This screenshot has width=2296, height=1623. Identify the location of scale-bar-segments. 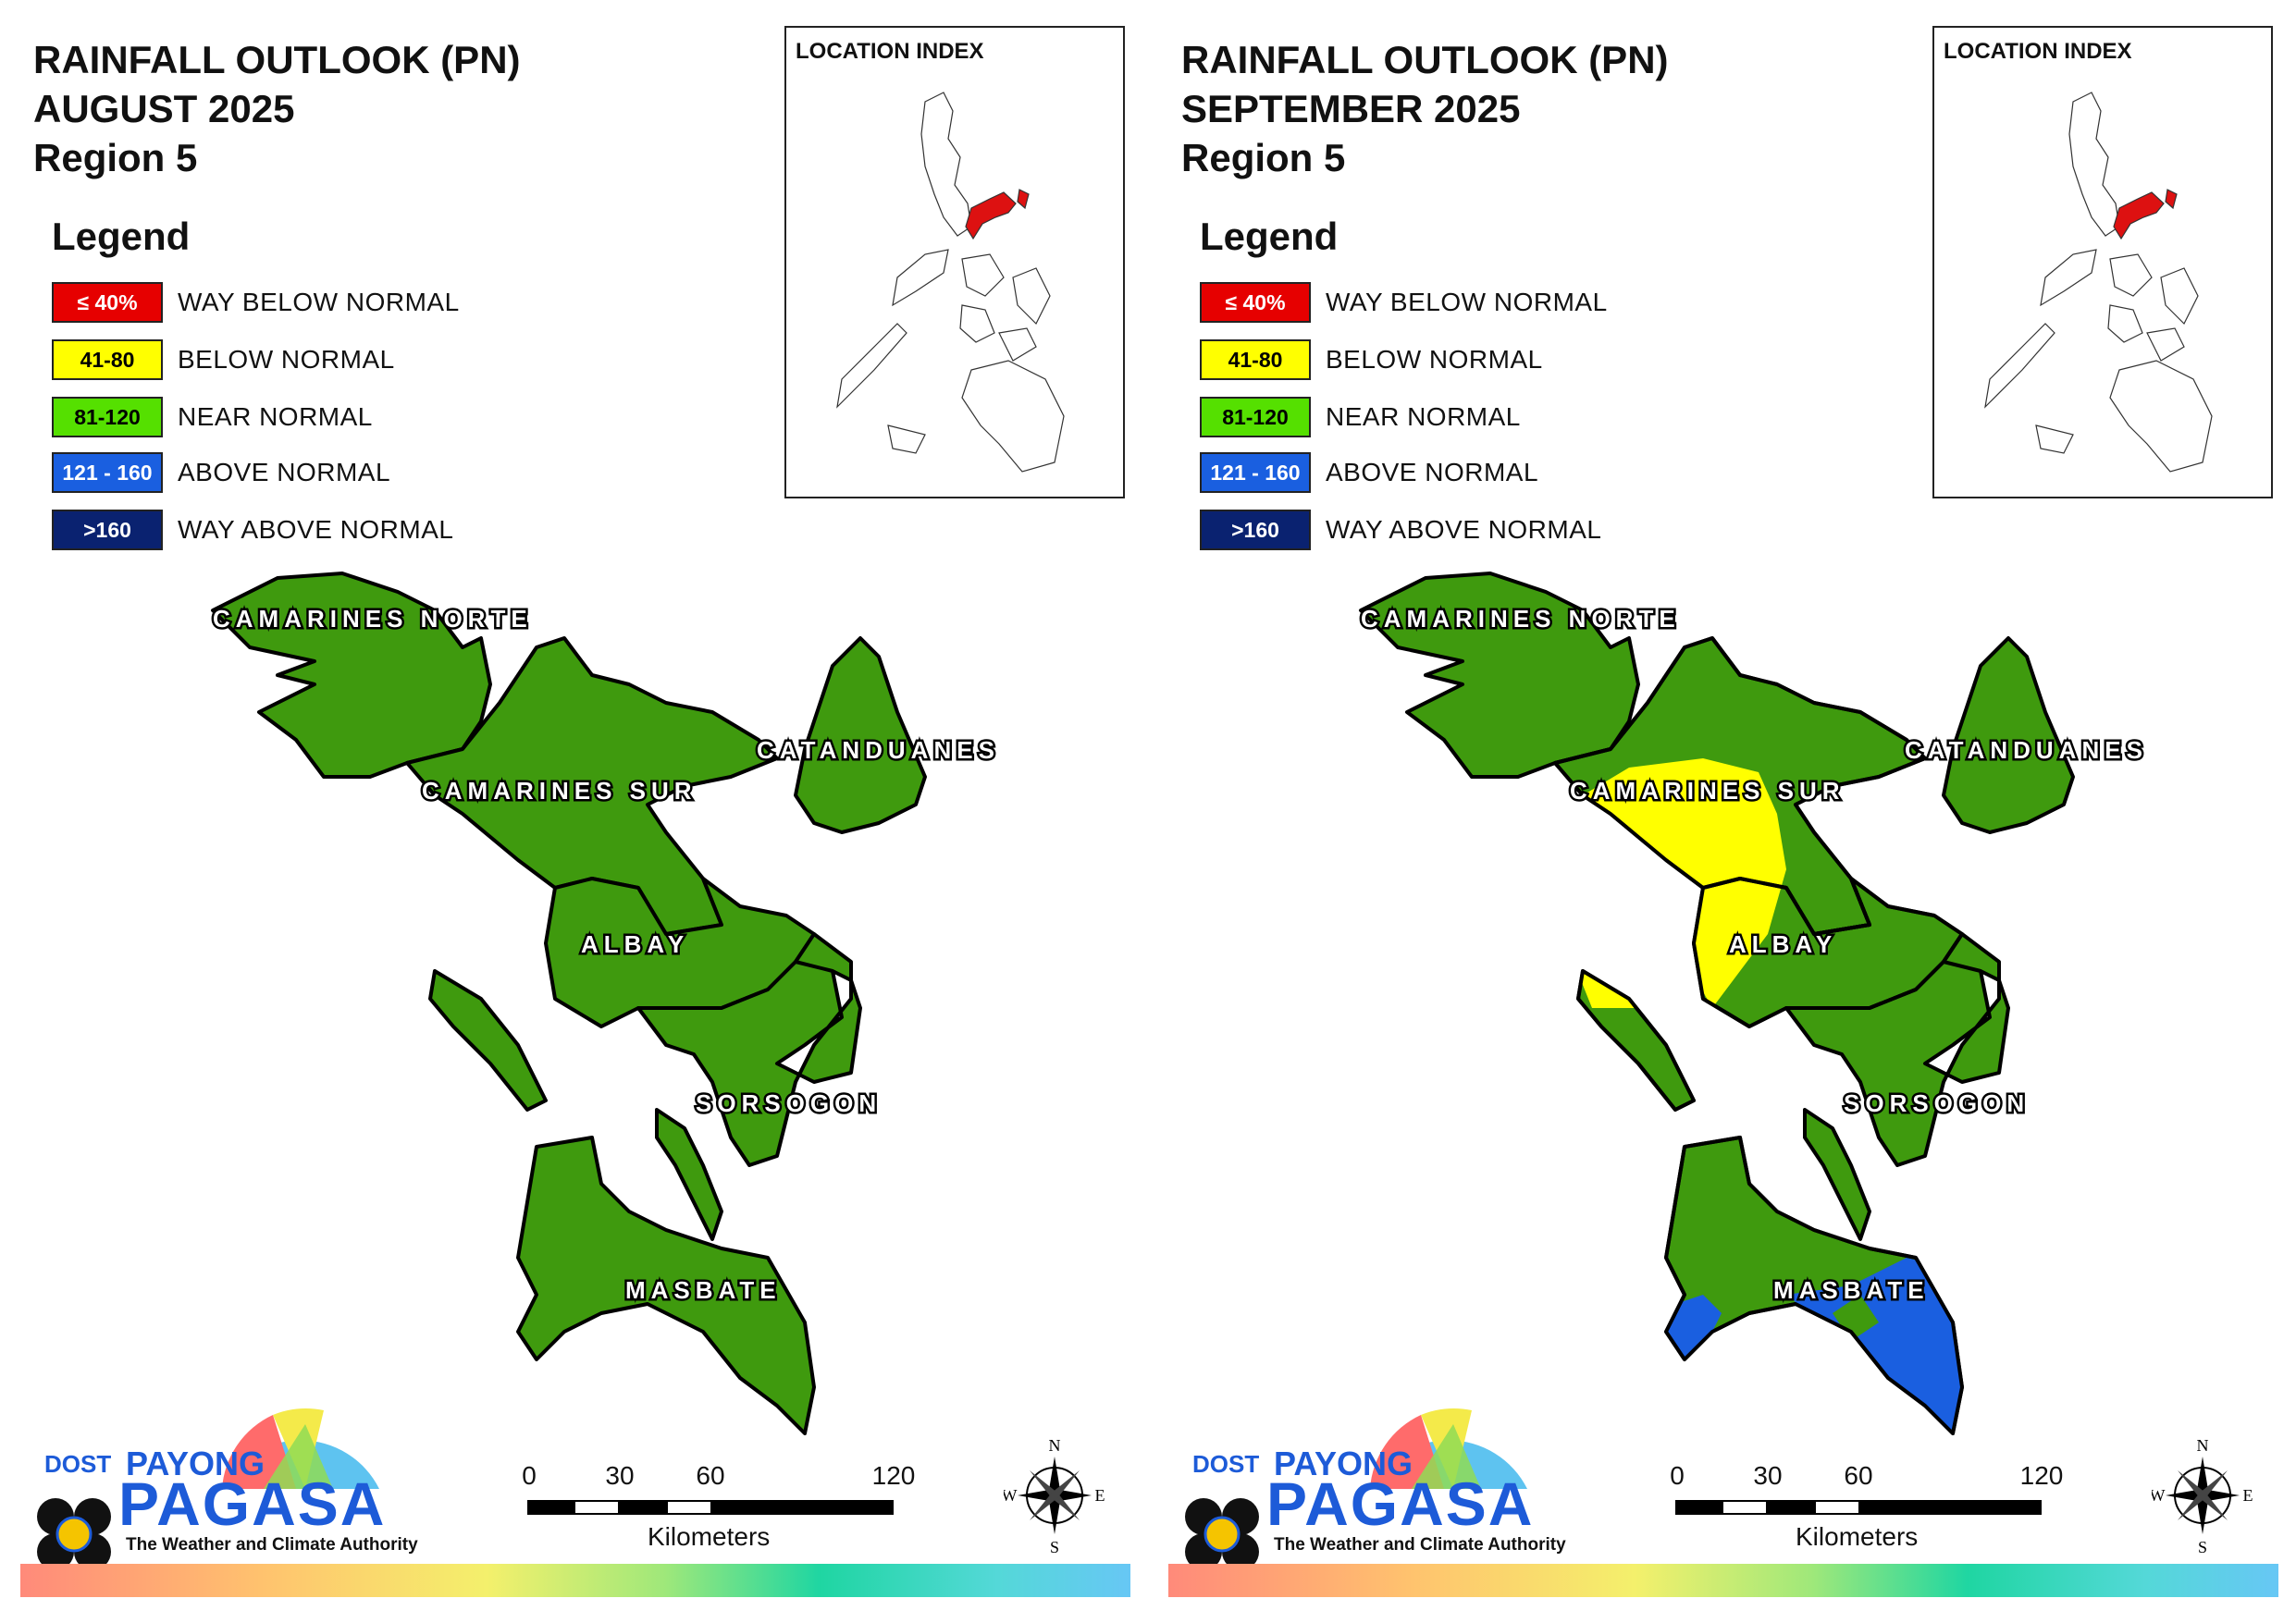
(710, 1507).